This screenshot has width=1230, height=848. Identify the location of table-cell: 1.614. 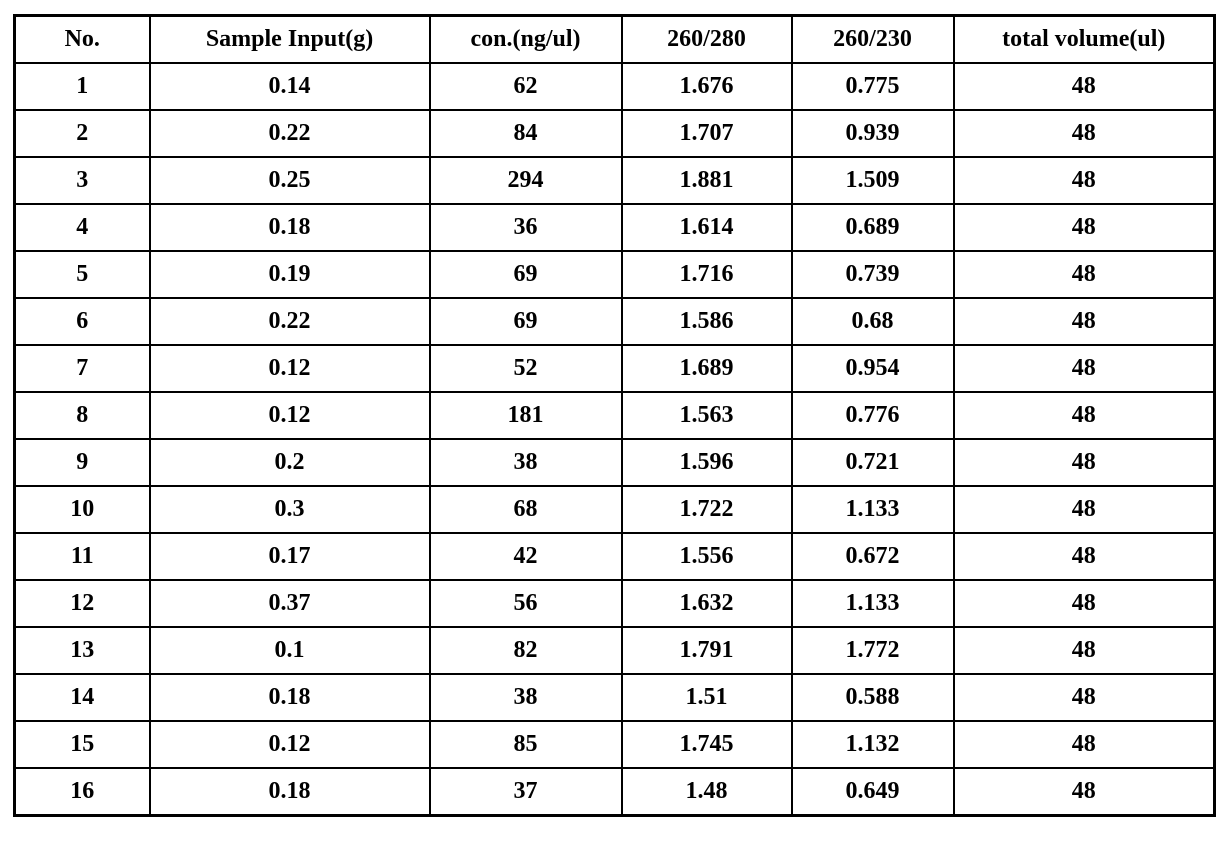
(706, 227).